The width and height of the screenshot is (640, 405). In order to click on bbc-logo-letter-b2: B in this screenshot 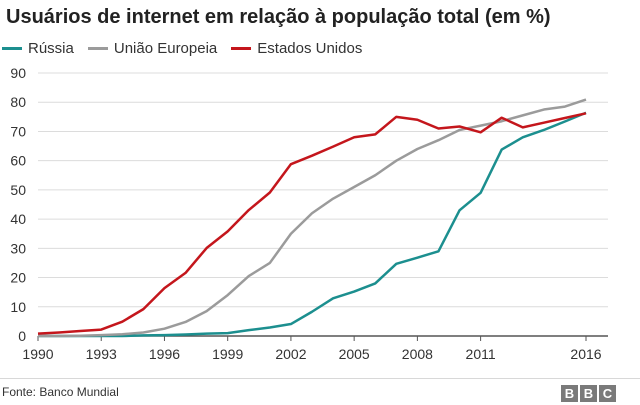, I will do `click(588, 393)`.